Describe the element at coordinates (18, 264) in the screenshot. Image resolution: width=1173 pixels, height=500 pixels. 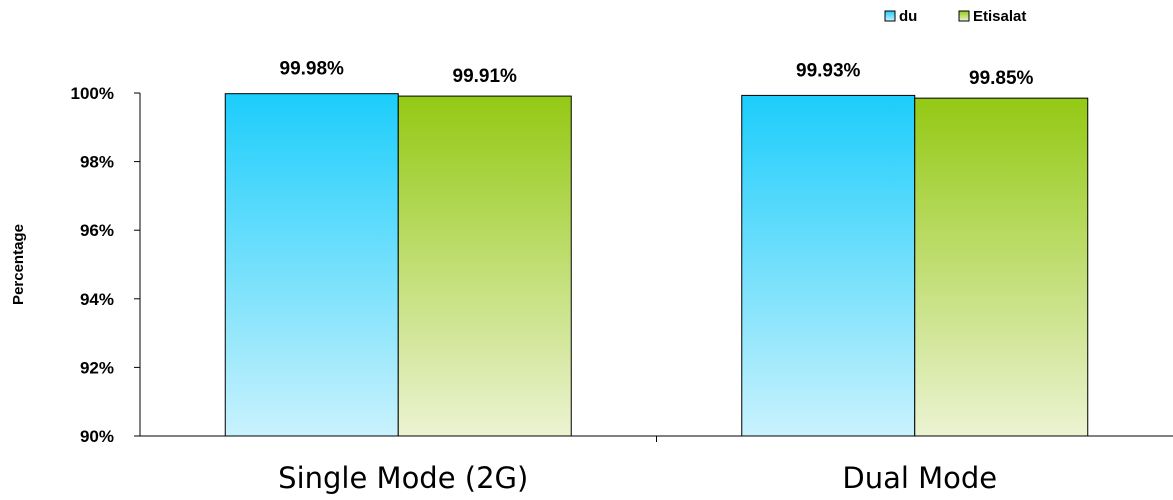
I see `y-axis-title: Percentage` at that location.